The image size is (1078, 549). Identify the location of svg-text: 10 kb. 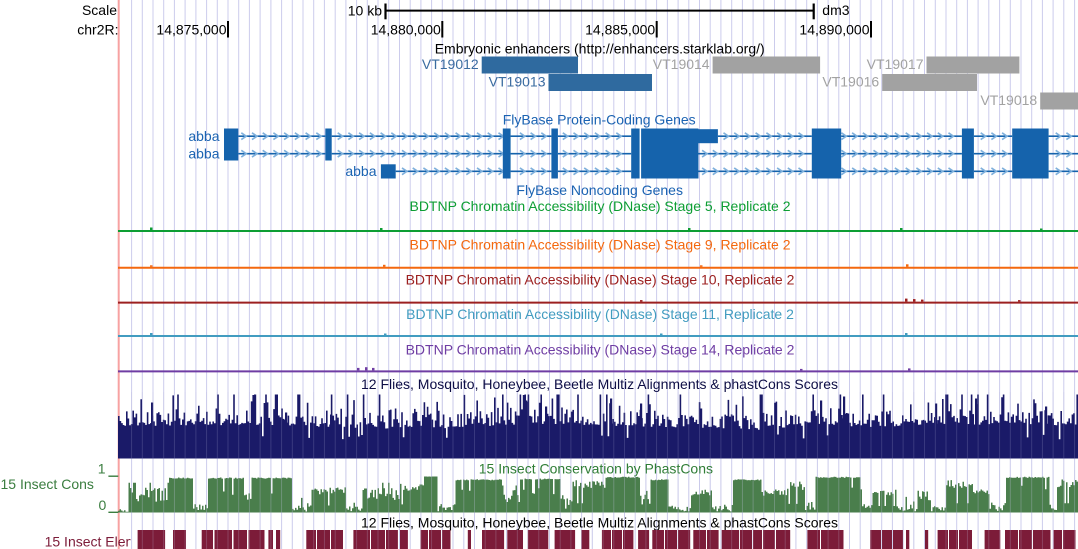
(365, 11).